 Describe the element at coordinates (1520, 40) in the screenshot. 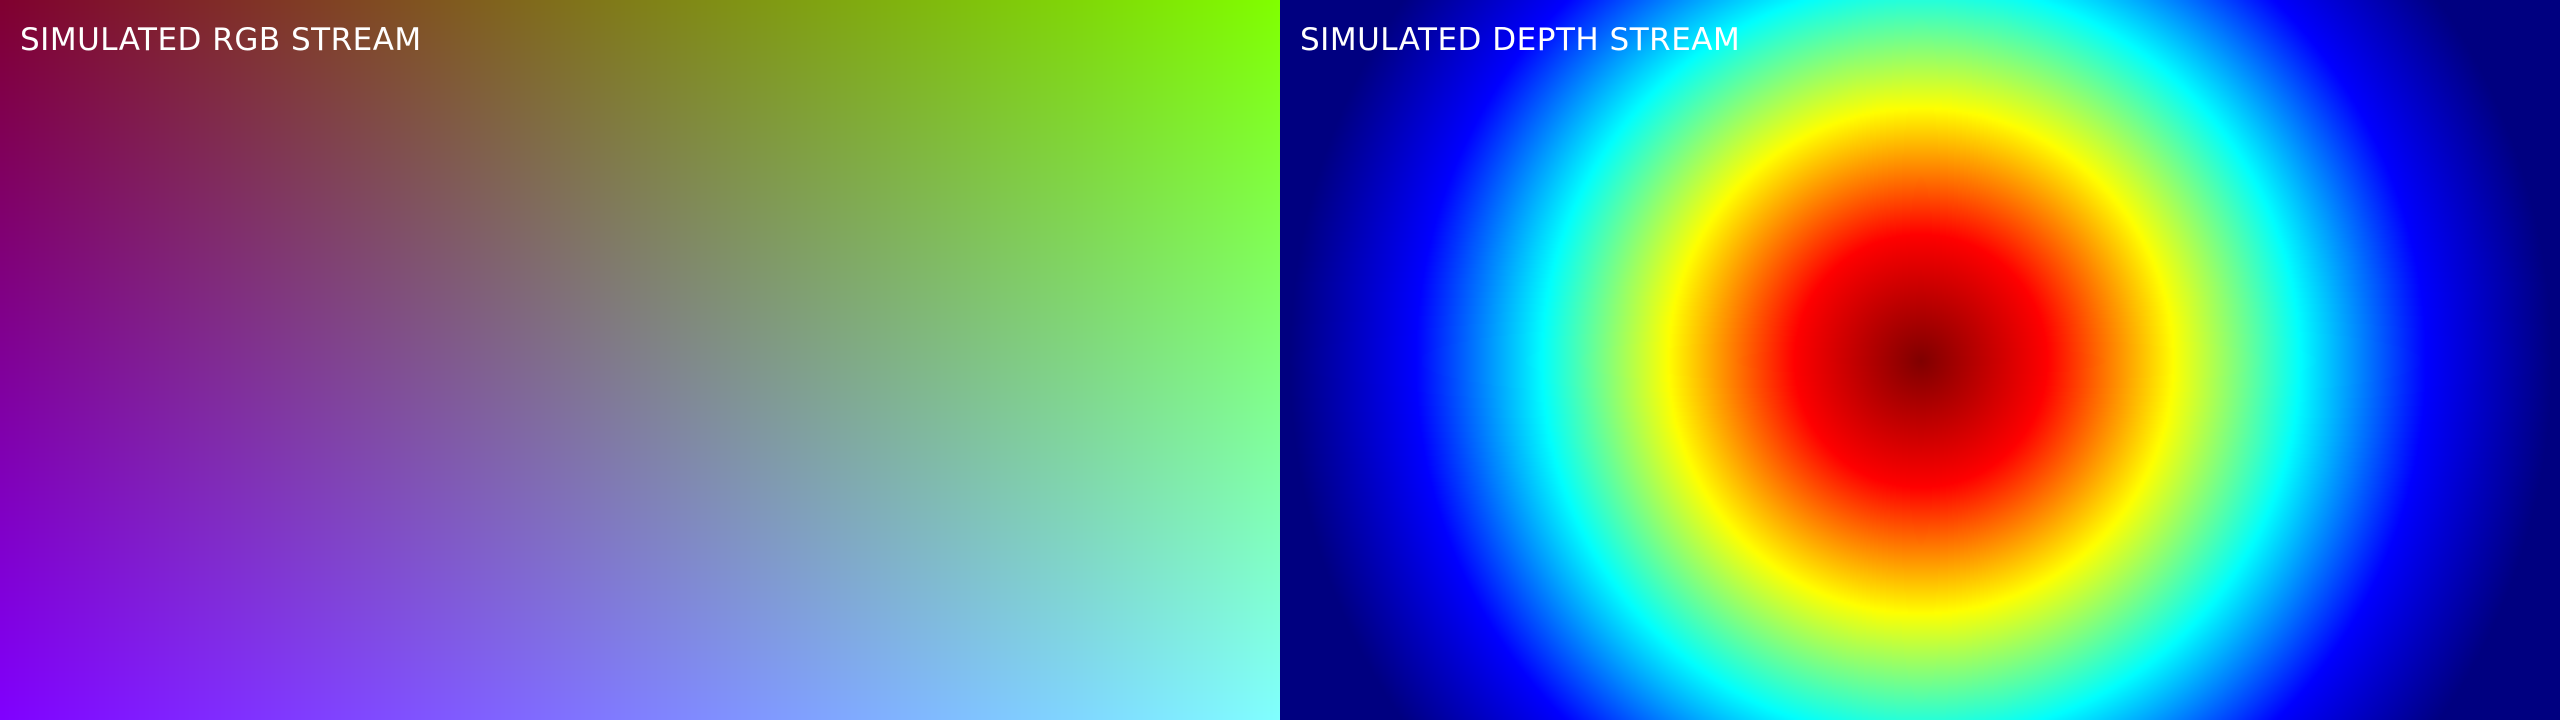

I see `depth-stream-label: SIMULATED DEPTH STREAM` at that location.